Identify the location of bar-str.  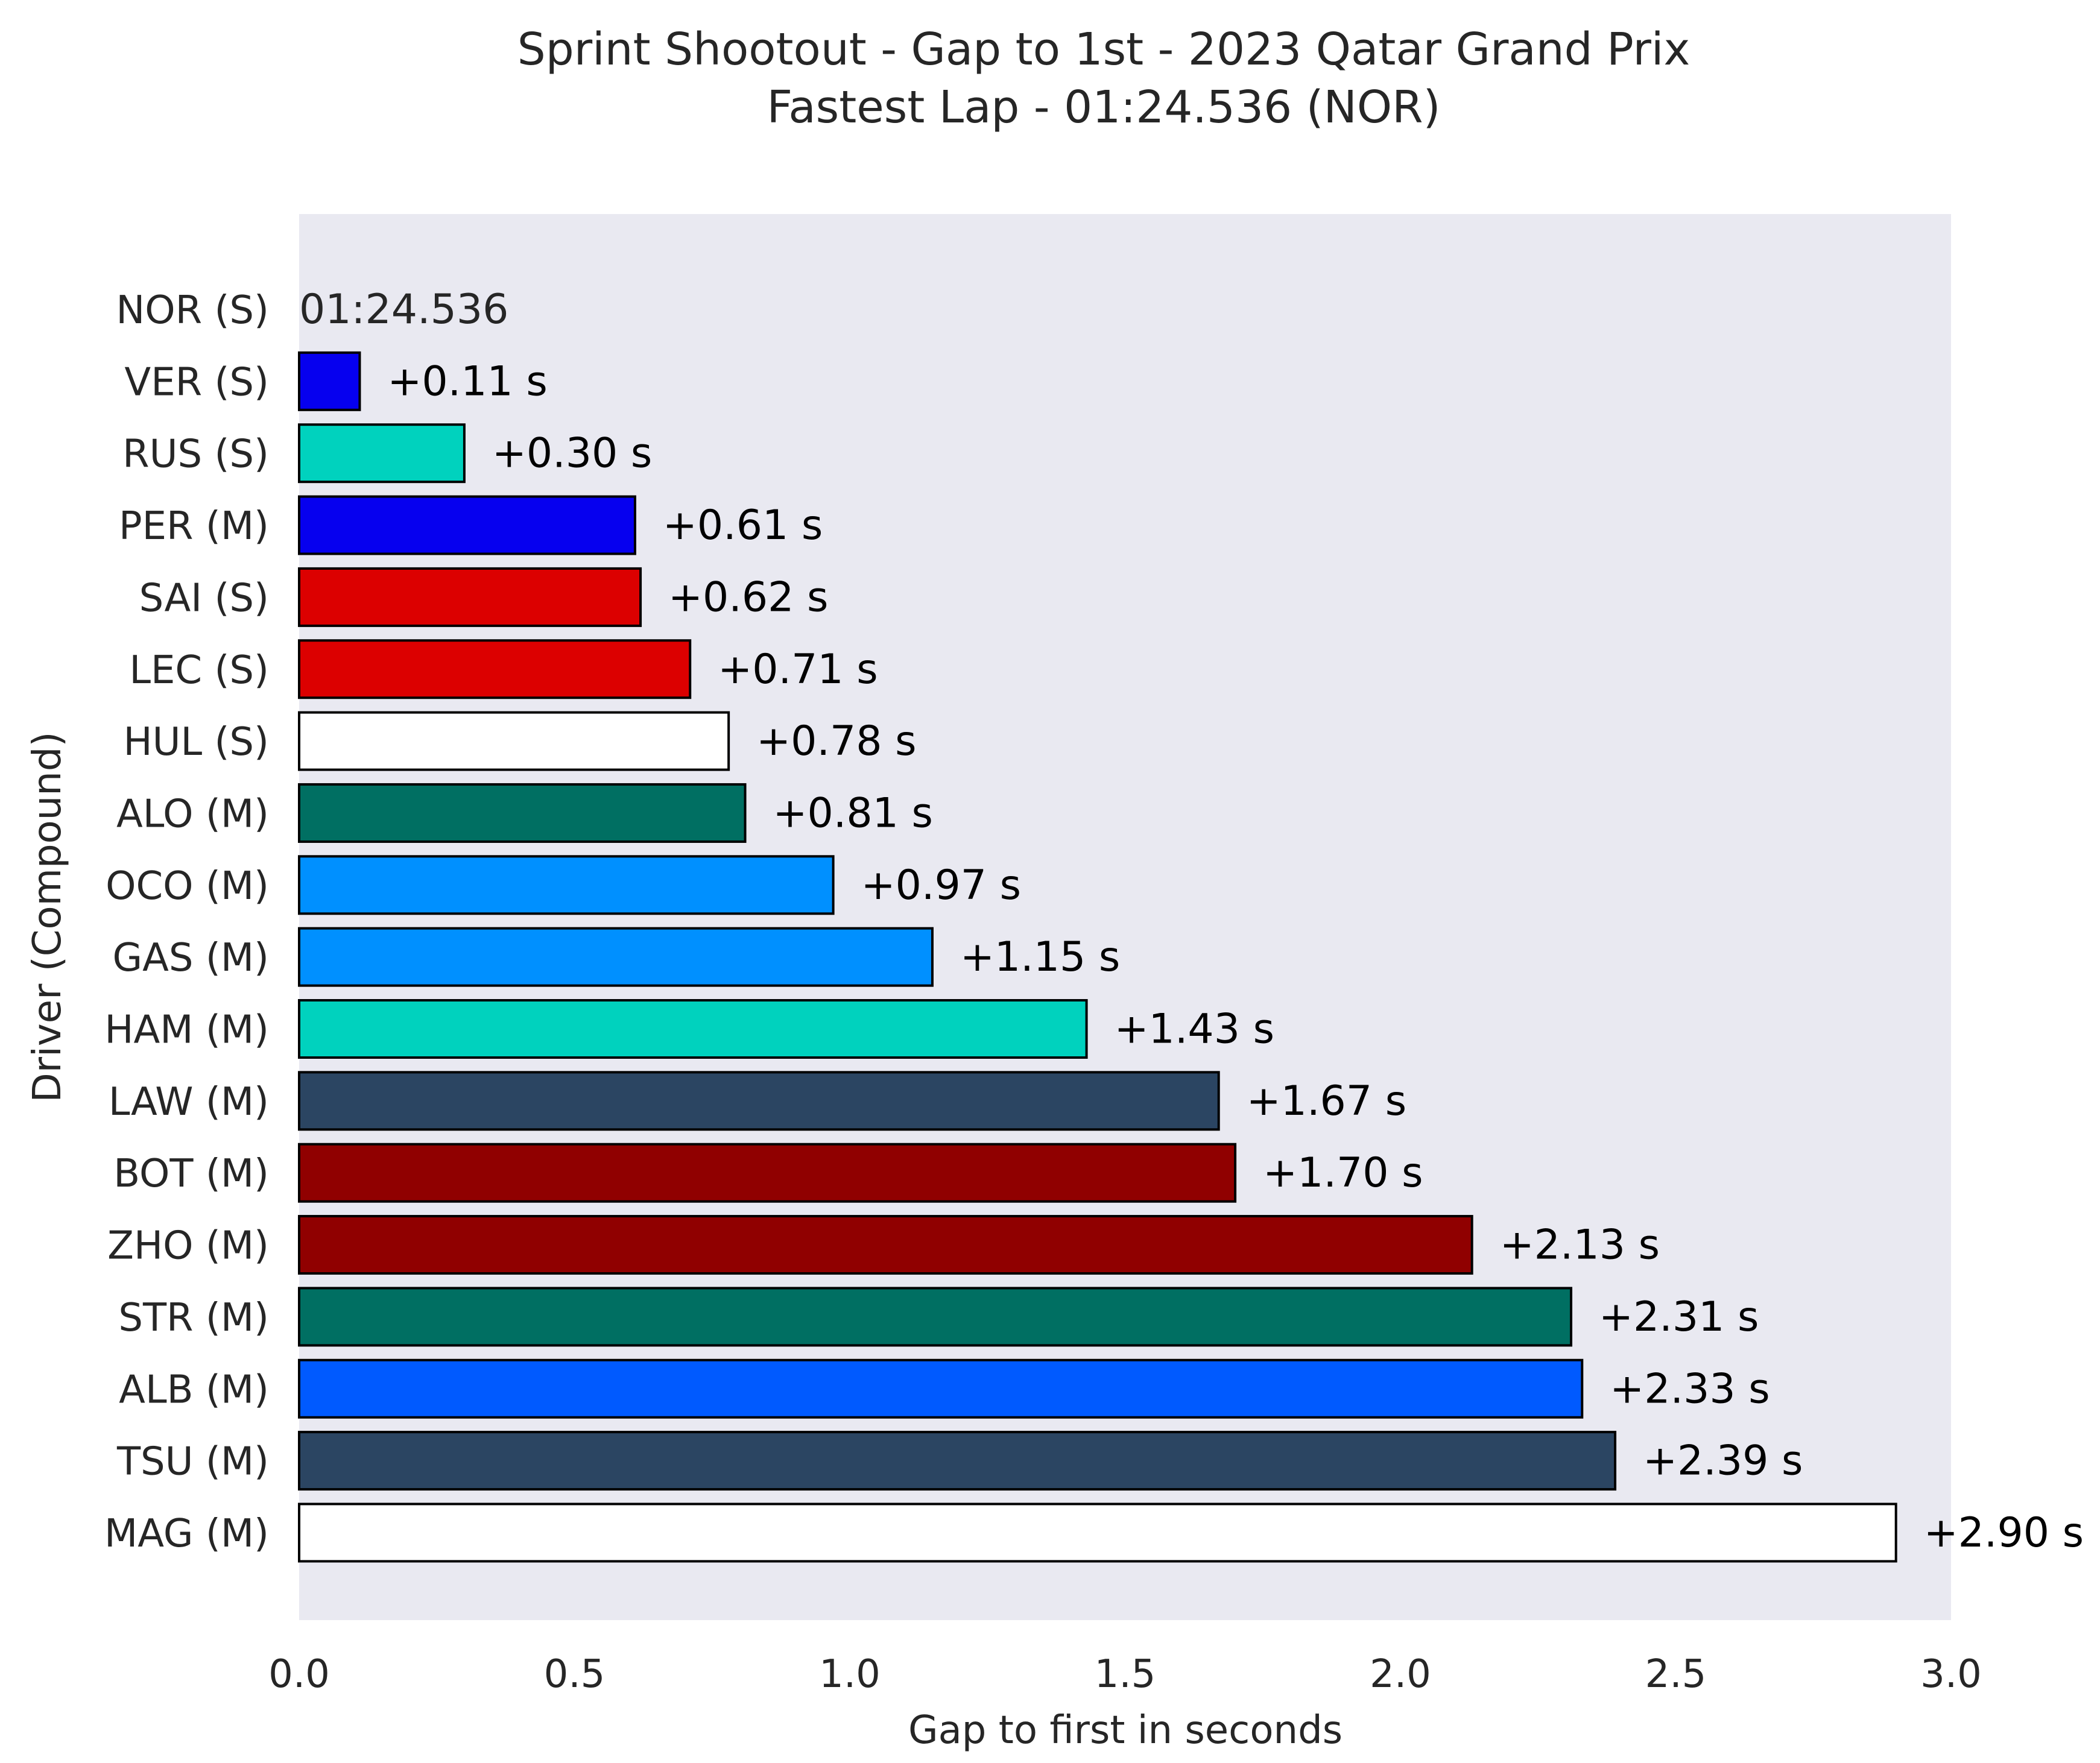
(935, 1317).